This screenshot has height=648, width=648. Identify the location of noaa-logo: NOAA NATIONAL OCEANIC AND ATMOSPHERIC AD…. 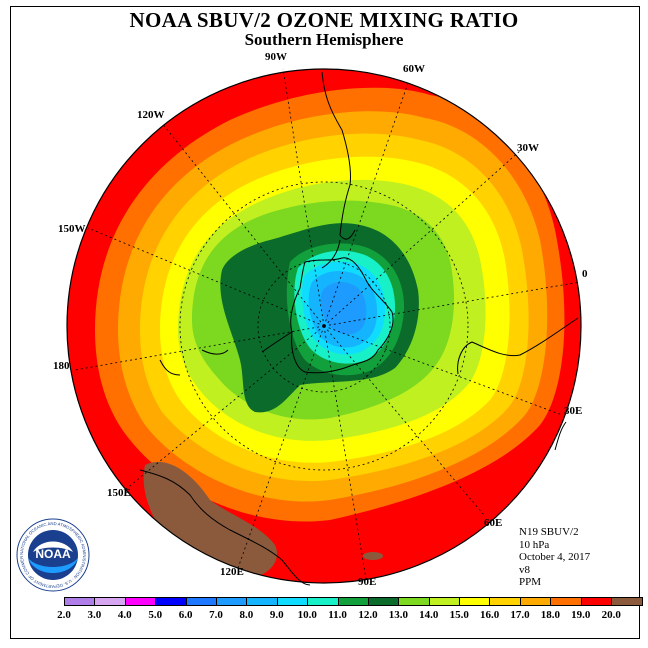
(52, 553).